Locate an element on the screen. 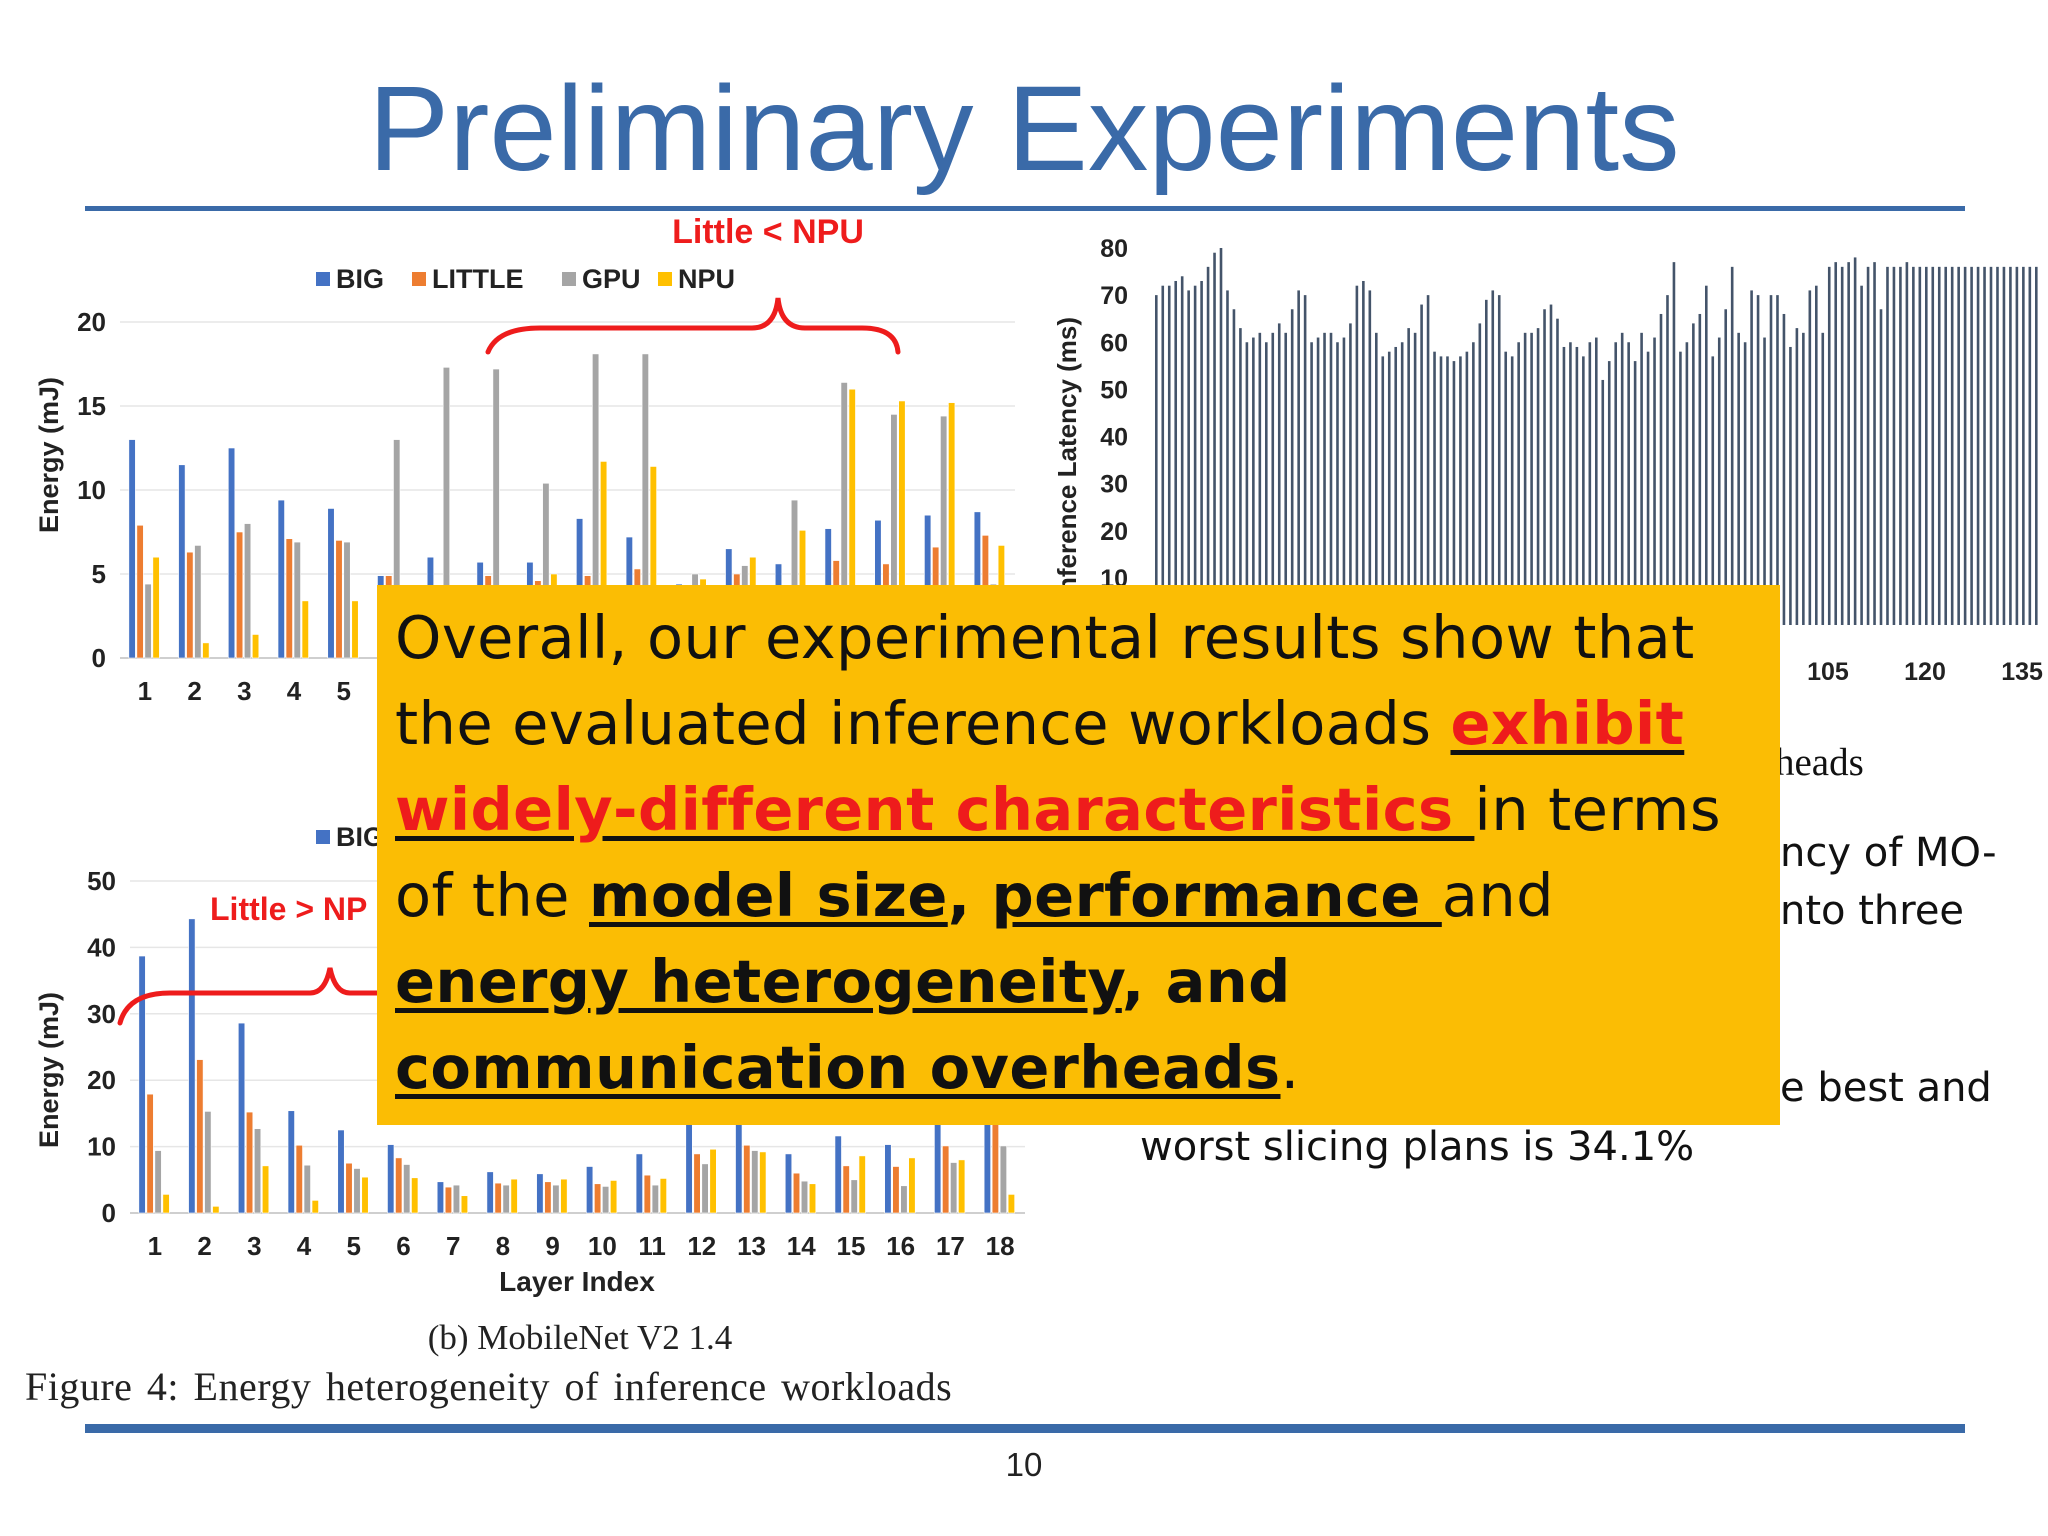 The height and width of the screenshot is (1536, 2048). x-tick-label: 4 is located at coordinates (294, 691).